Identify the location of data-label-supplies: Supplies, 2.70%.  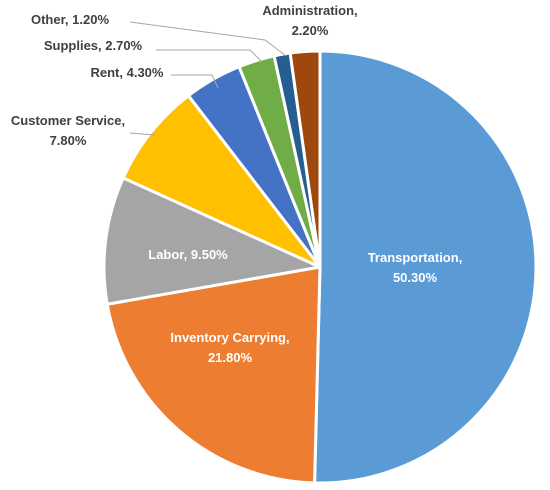
(93, 45).